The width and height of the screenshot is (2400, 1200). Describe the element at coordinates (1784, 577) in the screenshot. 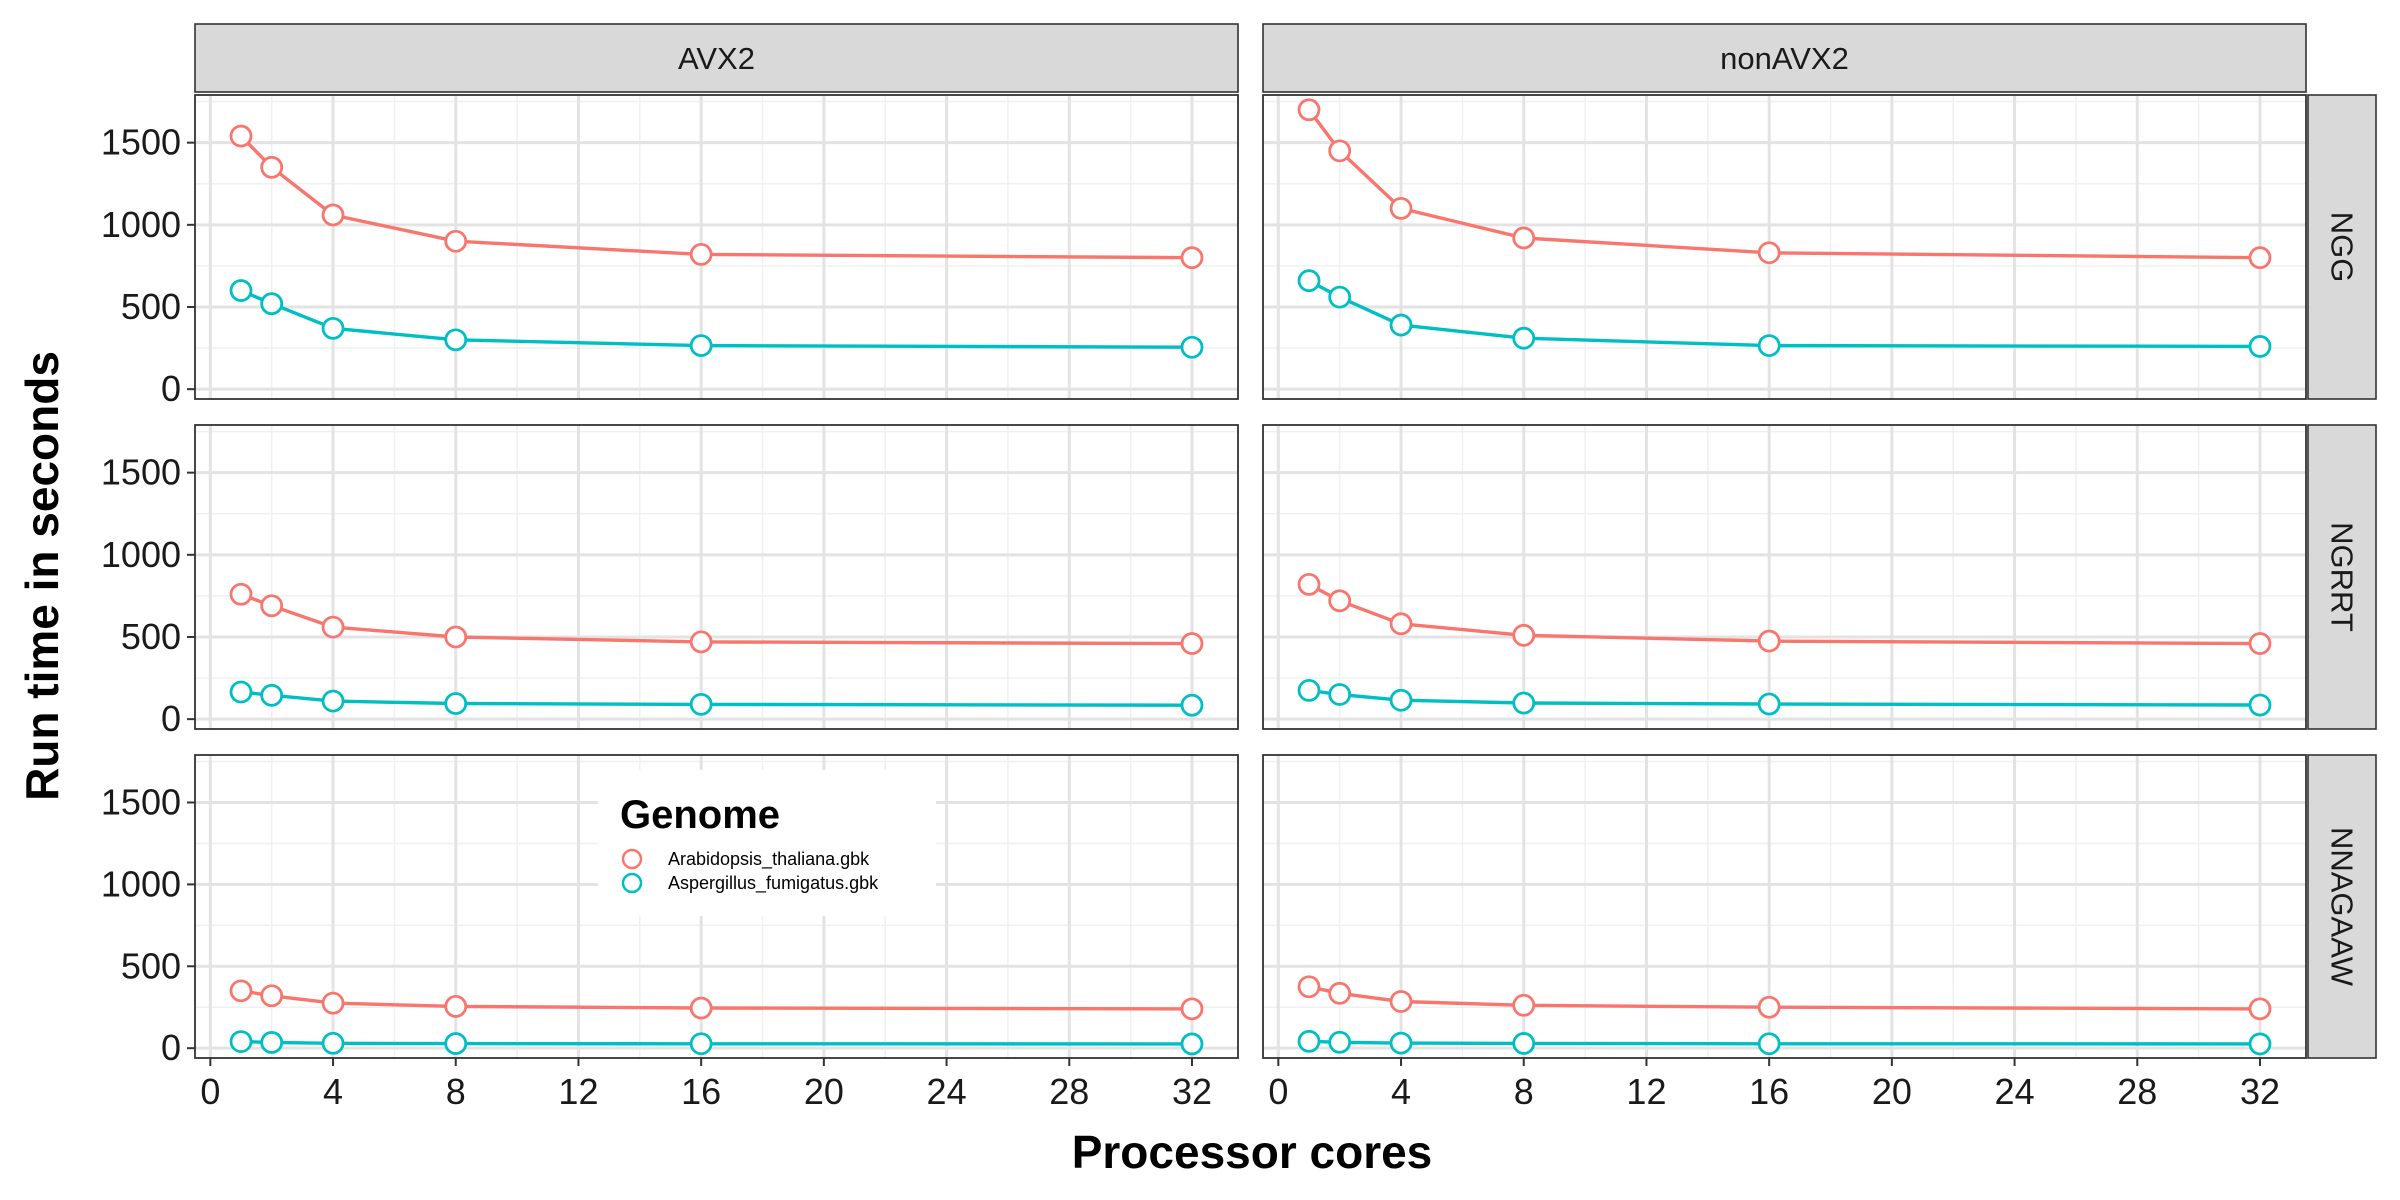

I see `panel-background-nonavx2-ngrrt` at that location.